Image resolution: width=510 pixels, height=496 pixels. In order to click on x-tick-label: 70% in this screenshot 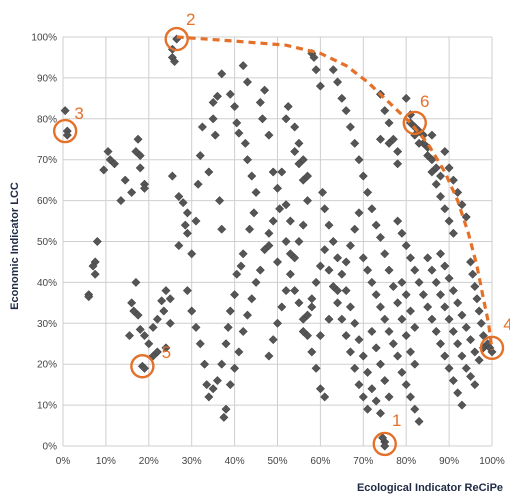, I will do `click(363, 461)`.